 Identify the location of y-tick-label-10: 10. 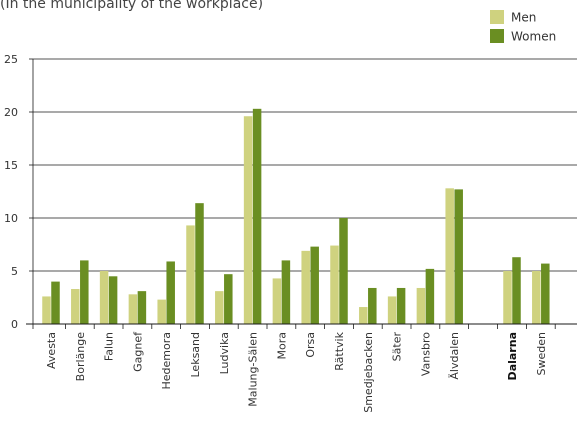
(11, 218).